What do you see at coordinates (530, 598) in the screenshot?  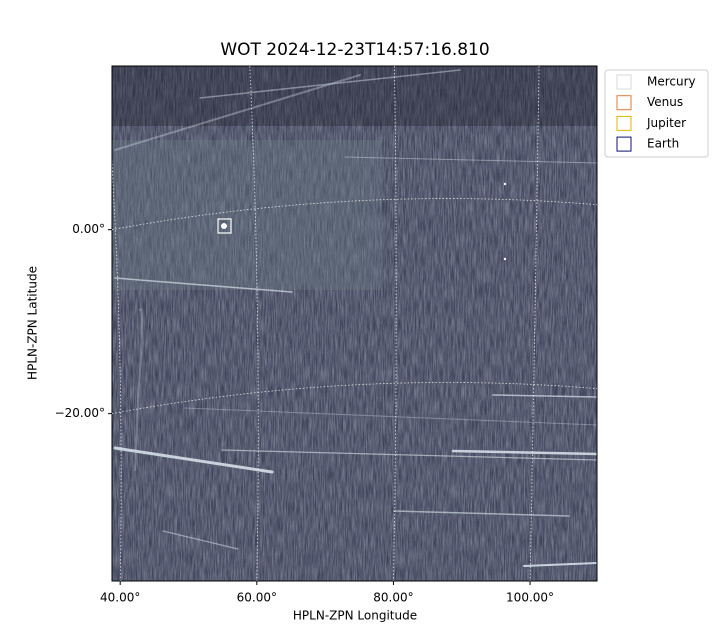 I see `x-tick-label: 100.00°` at bounding box center [530, 598].